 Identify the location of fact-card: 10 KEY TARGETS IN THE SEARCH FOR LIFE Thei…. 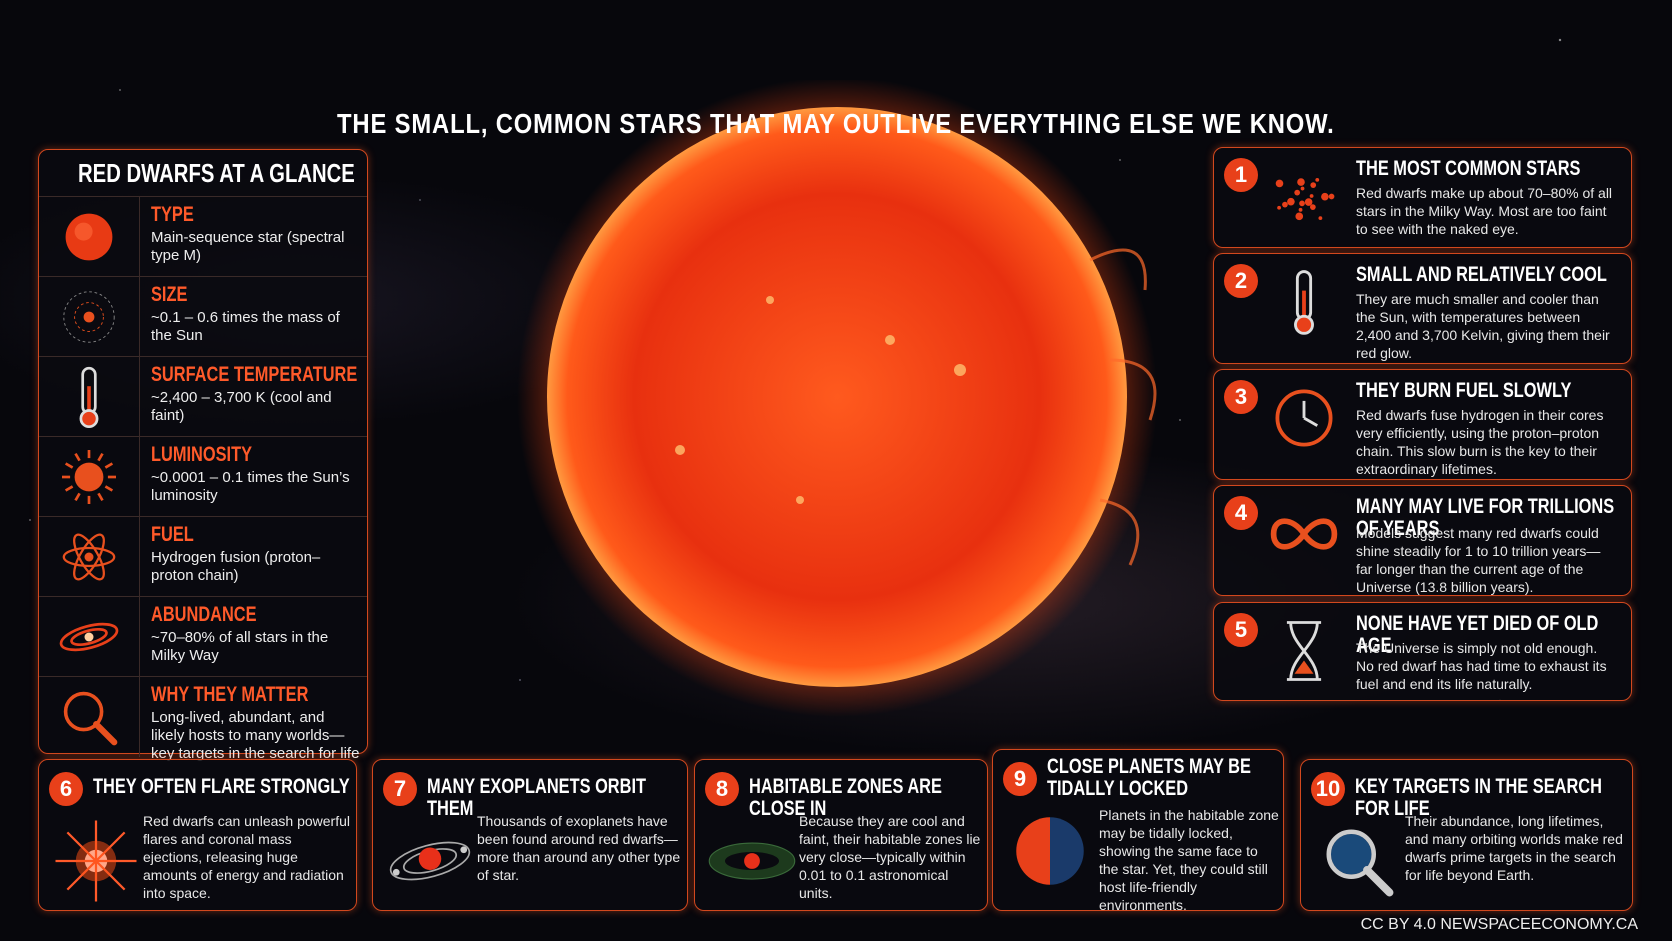
(1466, 835).